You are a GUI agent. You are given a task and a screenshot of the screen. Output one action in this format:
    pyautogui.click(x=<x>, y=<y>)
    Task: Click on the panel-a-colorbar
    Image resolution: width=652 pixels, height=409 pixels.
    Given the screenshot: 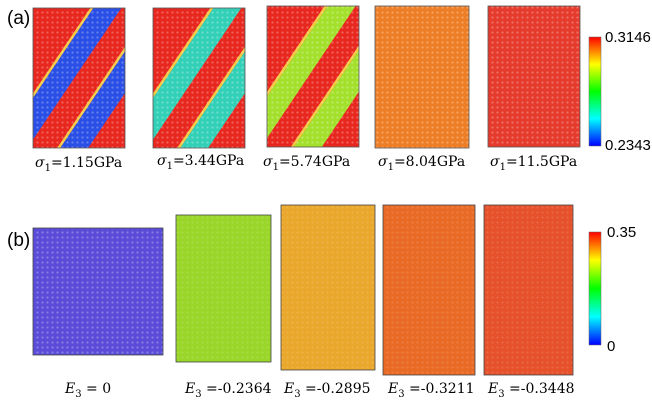 What is the action you would take?
    pyautogui.click(x=595, y=91)
    